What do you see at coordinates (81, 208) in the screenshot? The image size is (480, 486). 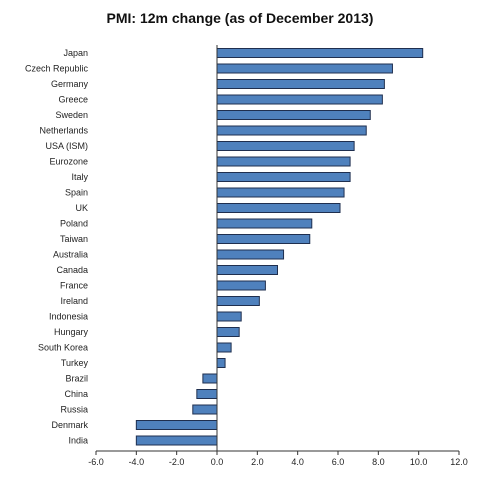 I see `category-label: UK` at bounding box center [81, 208].